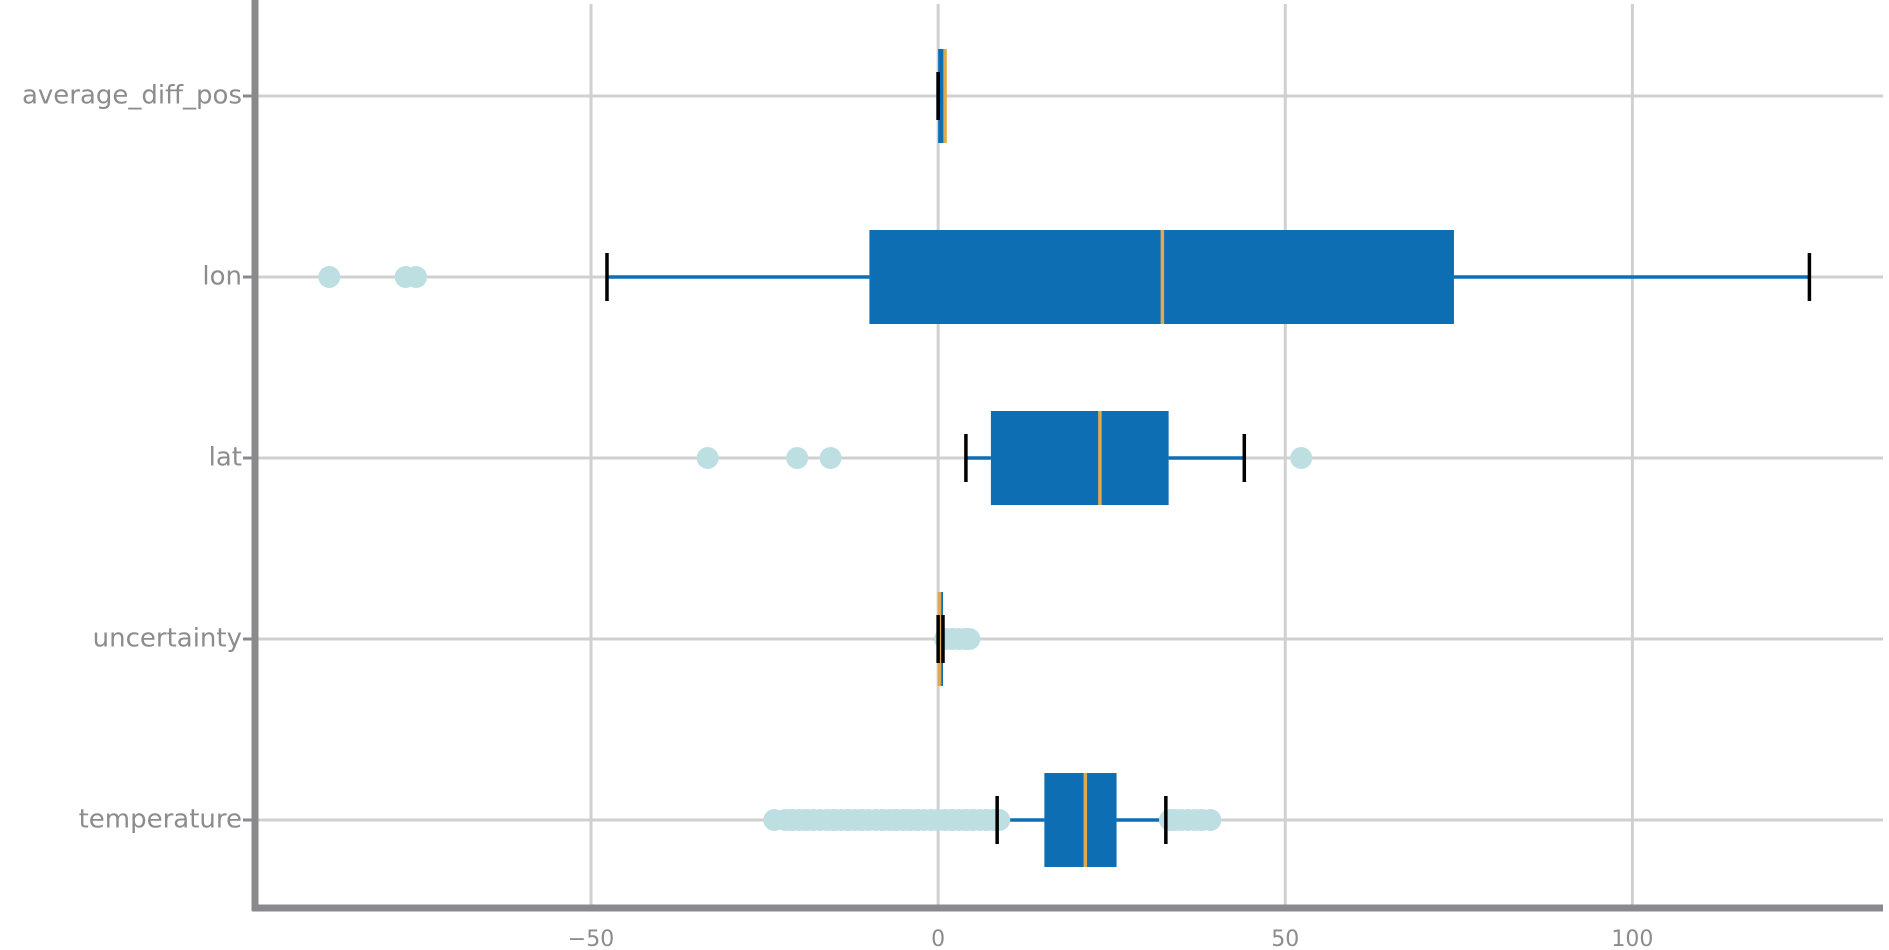 This screenshot has width=1889, height=950. Describe the element at coordinates (167, 639) in the screenshot. I see `y-tick-label: uncertainty` at that location.